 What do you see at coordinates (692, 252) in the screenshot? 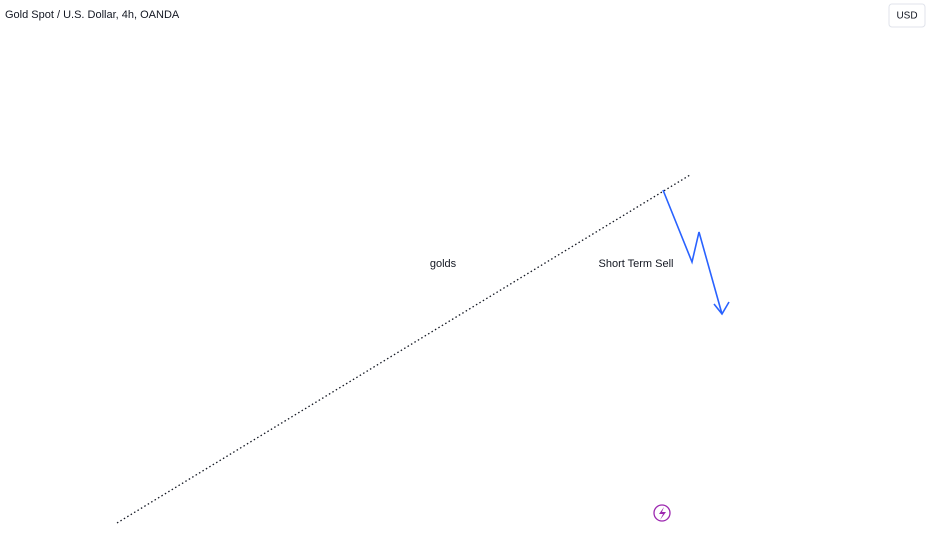
I see `projection-arrow` at bounding box center [692, 252].